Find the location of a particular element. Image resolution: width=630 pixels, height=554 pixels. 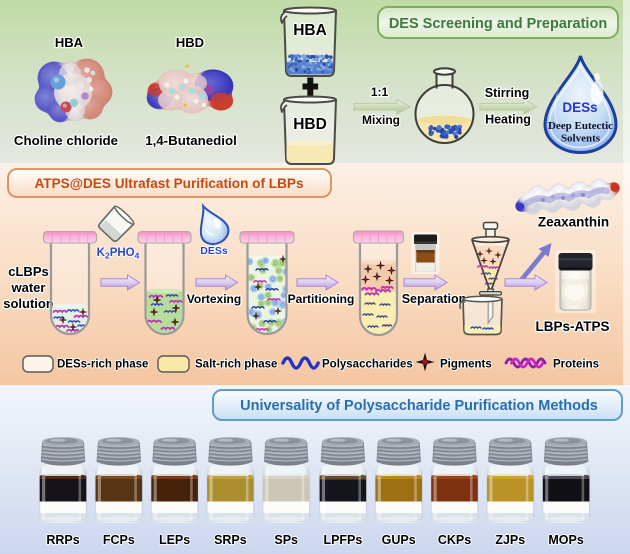

svg-text: Mixing is located at coordinates (381, 120).